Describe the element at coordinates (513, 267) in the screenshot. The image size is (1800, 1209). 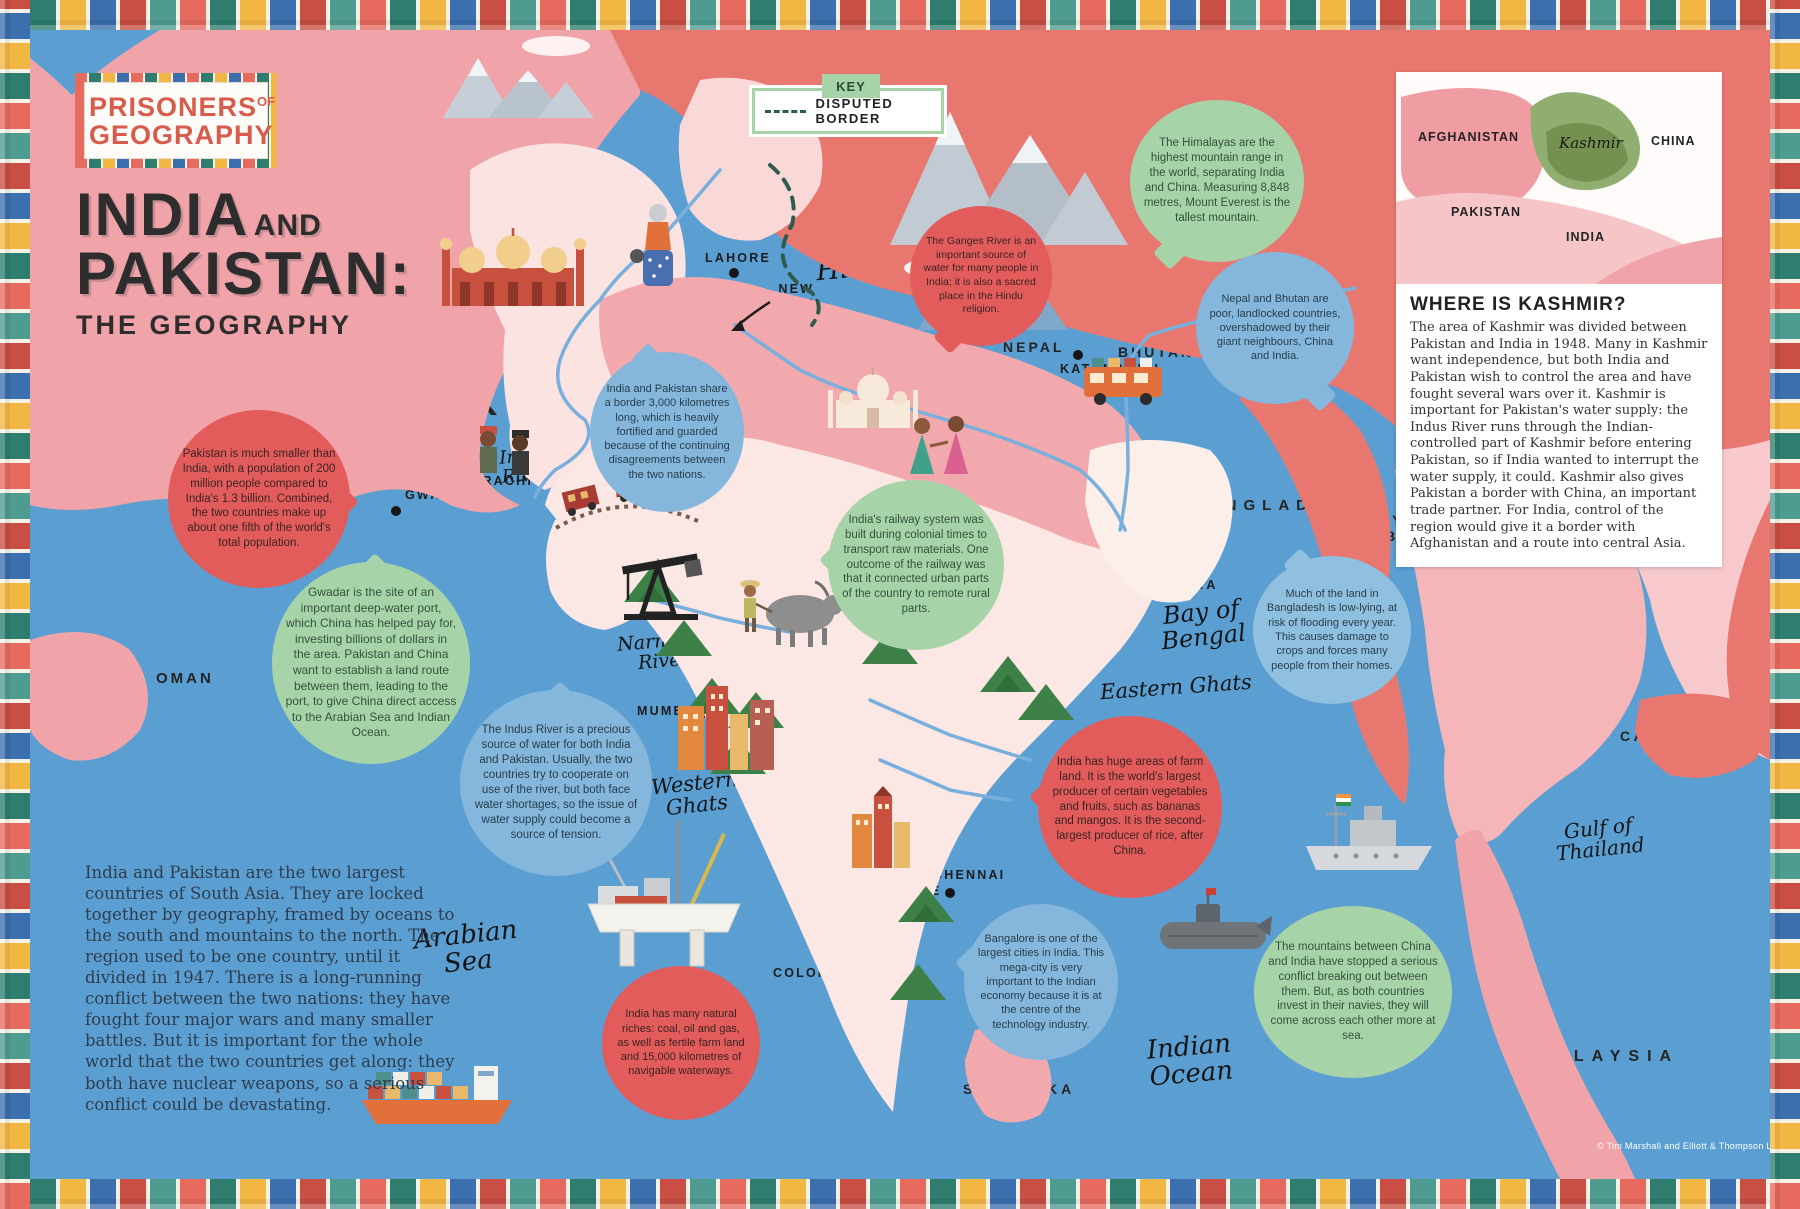
I see `mosque-illustration` at that location.